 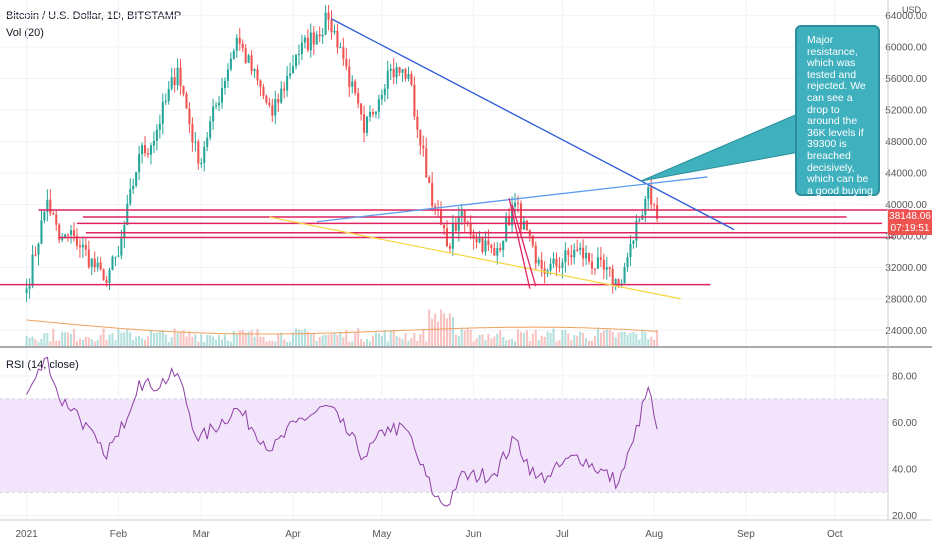 What do you see at coordinates (27, 534) in the screenshot?
I see `date-tick-label: 2021` at bounding box center [27, 534].